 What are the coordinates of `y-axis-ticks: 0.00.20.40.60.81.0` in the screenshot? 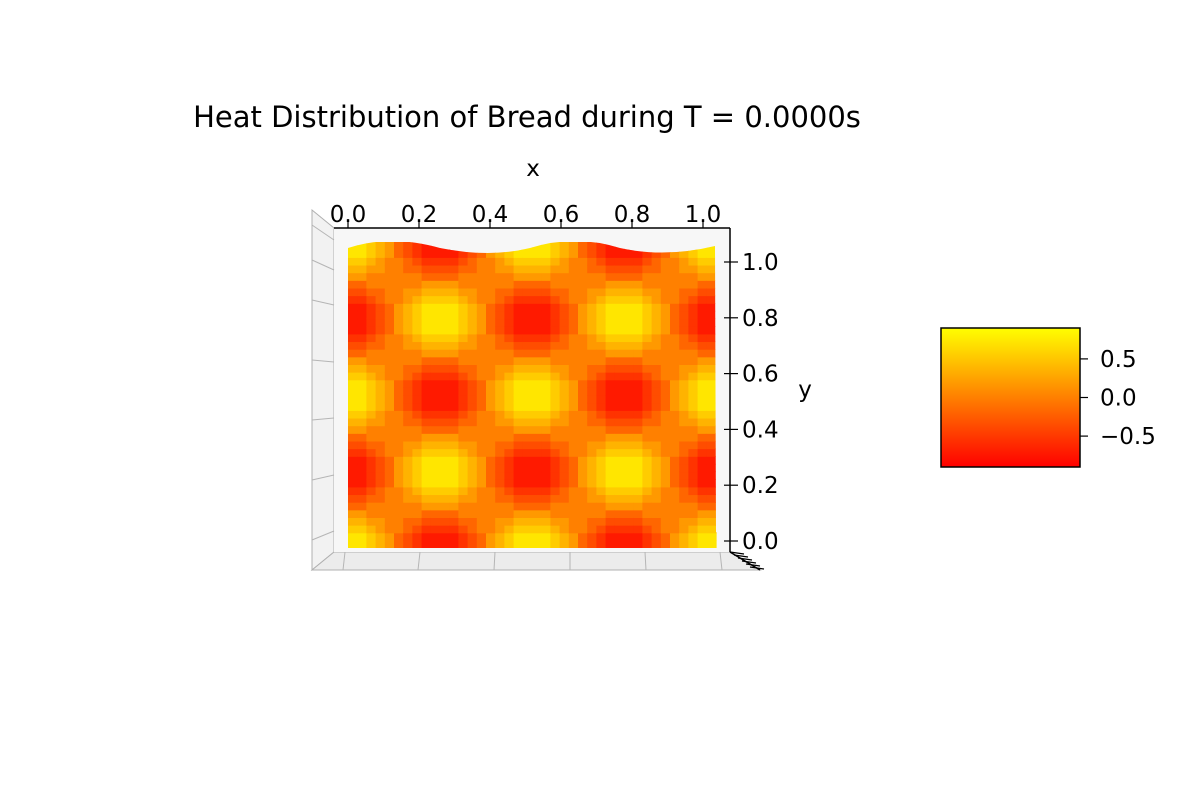 It's located at (751, 402).